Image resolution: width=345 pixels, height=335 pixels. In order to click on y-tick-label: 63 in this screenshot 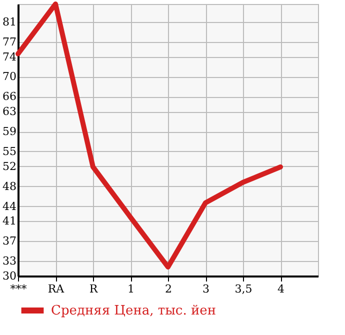, I will do `click(9, 111)`.